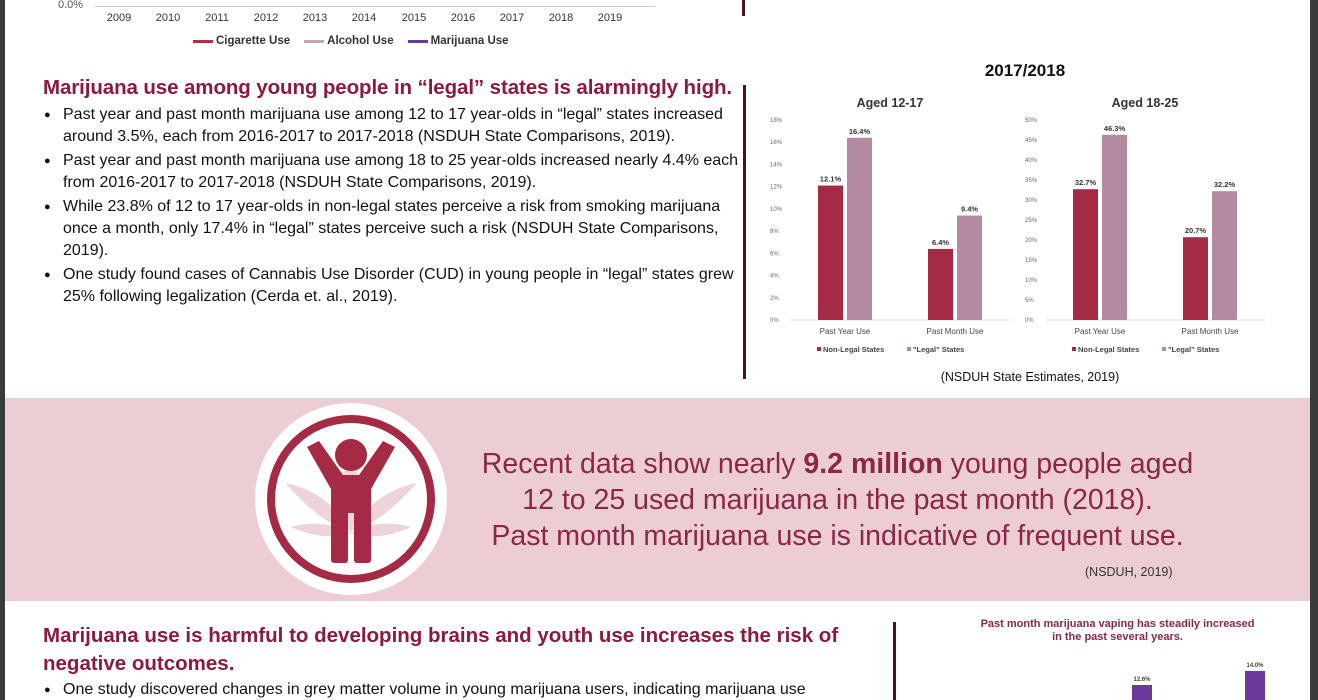 Image resolution: width=1318 pixels, height=700 pixels. I want to click on chart-subtitle-12-17: Aged 12-17, so click(890, 103).